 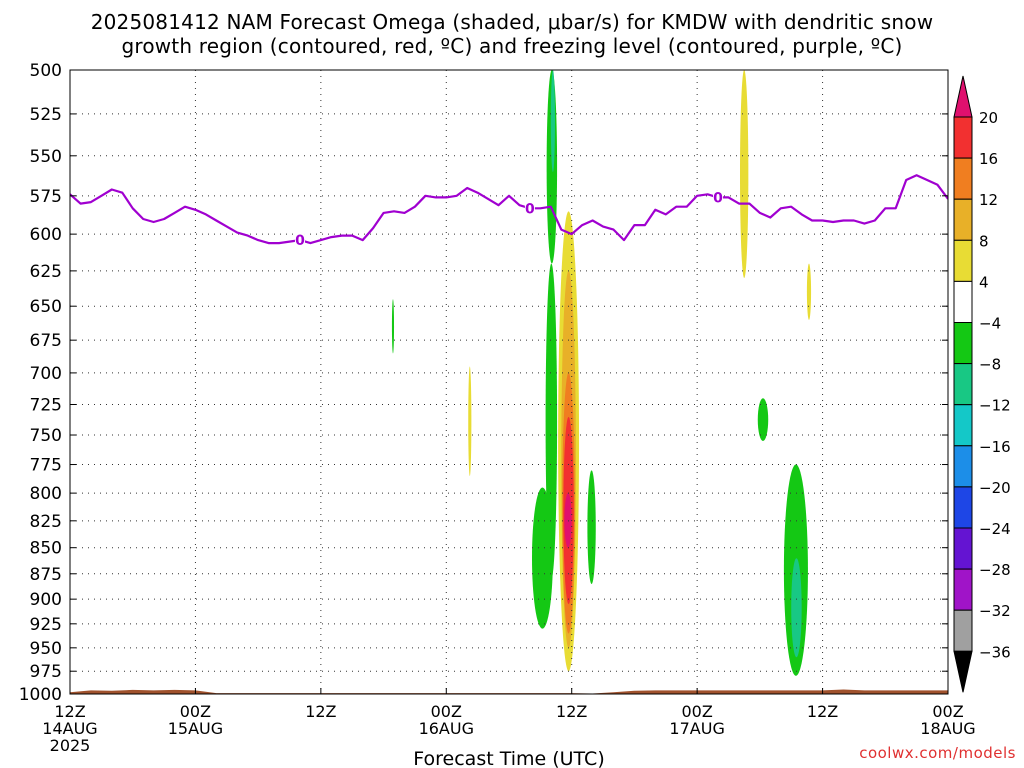 What do you see at coordinates (995, 652) in the screenshot?
I see `colorbar-label: −36` at bounding box center [995, 652].